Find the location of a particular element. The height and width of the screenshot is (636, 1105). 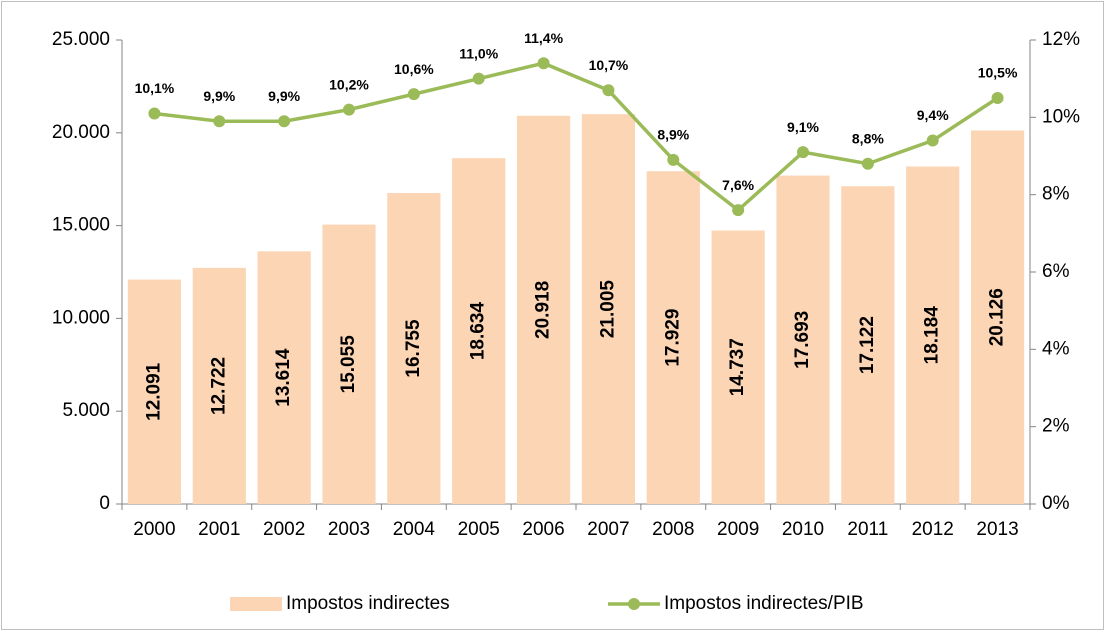

line-label: 11,4% is located at coordinates (543, 38).